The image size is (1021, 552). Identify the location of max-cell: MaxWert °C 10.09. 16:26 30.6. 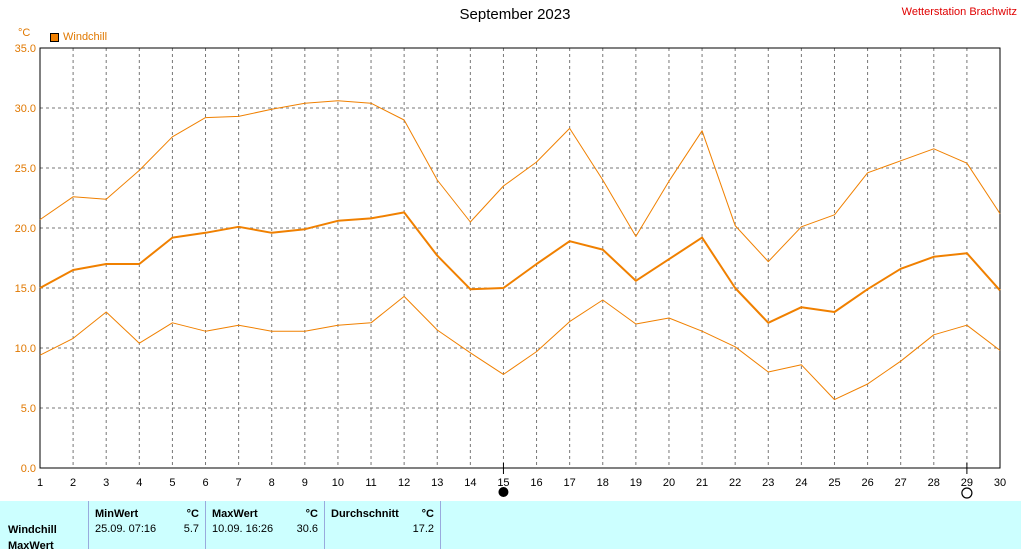
(264, 525).